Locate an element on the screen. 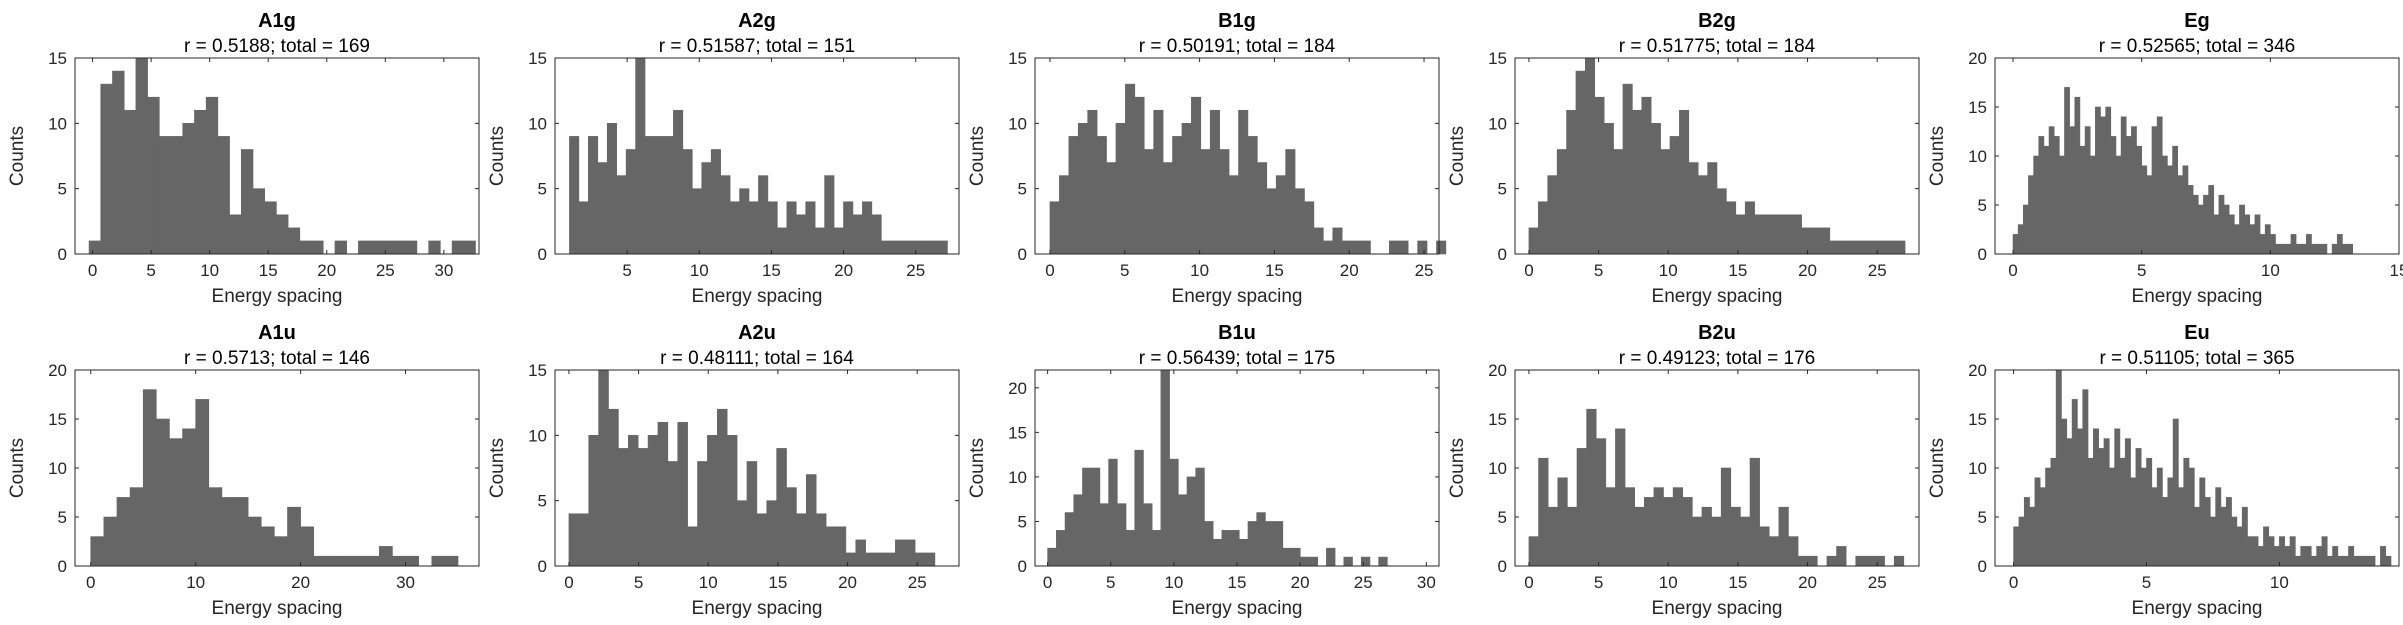 The width and height of the screenshot is (2403, 625). x-axis-label: Energy spacing is located at coordinates (2197, 296).